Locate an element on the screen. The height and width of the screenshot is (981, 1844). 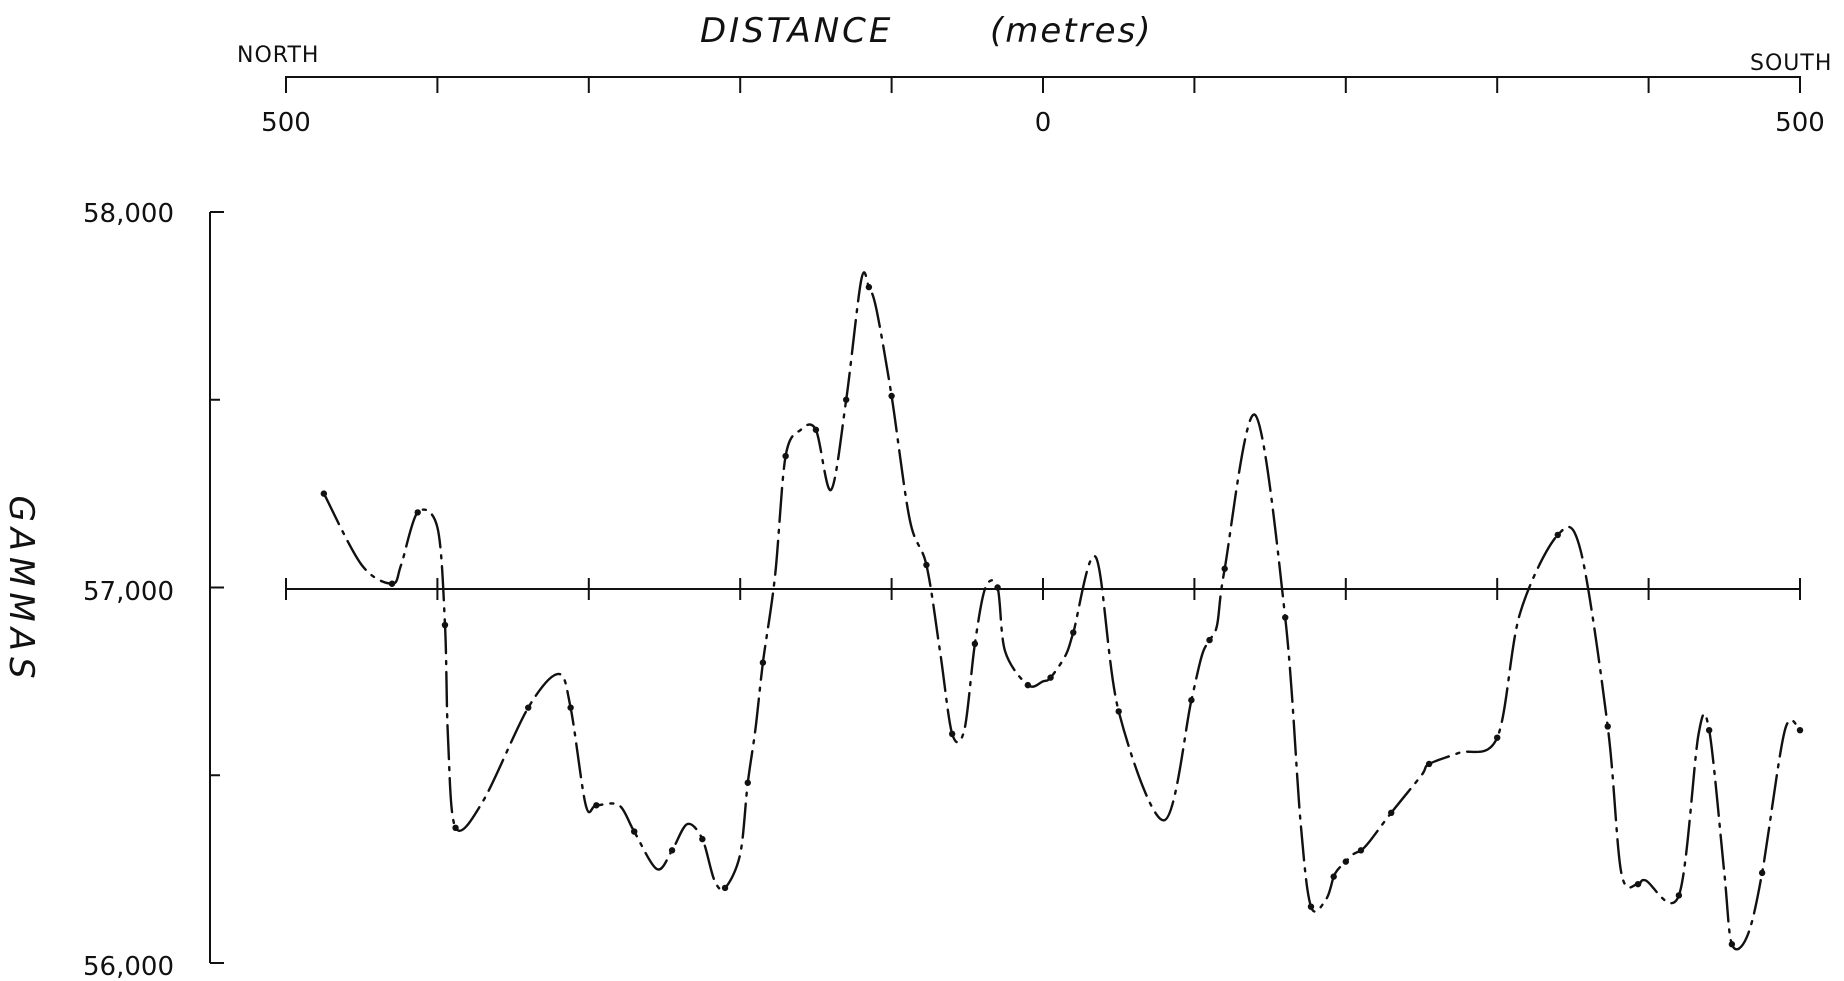
gammas-tick-label-57000: 57,000 is located at coordinates (128, 592).